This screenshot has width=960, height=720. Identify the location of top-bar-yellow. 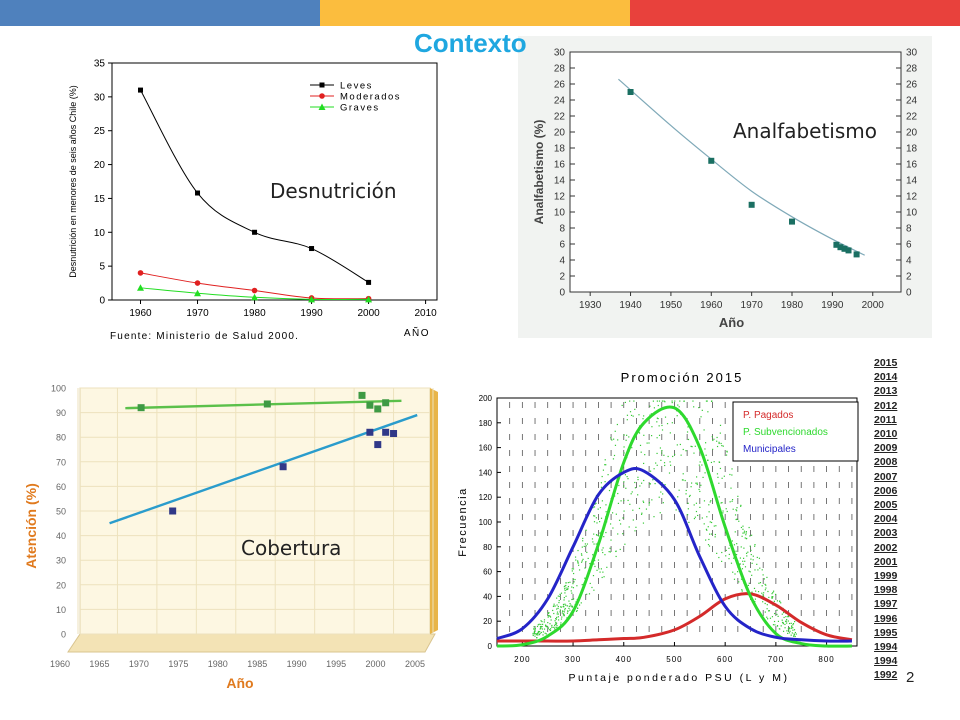
(475, 13).